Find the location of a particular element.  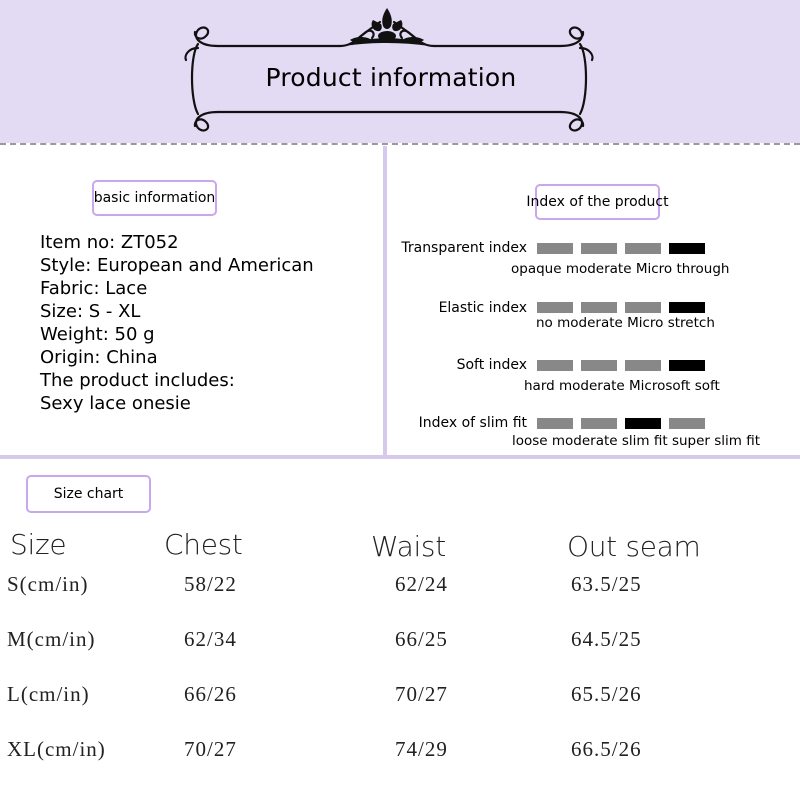

index-scale: opaque moderate Micro through is located at coordinates (620, 269).